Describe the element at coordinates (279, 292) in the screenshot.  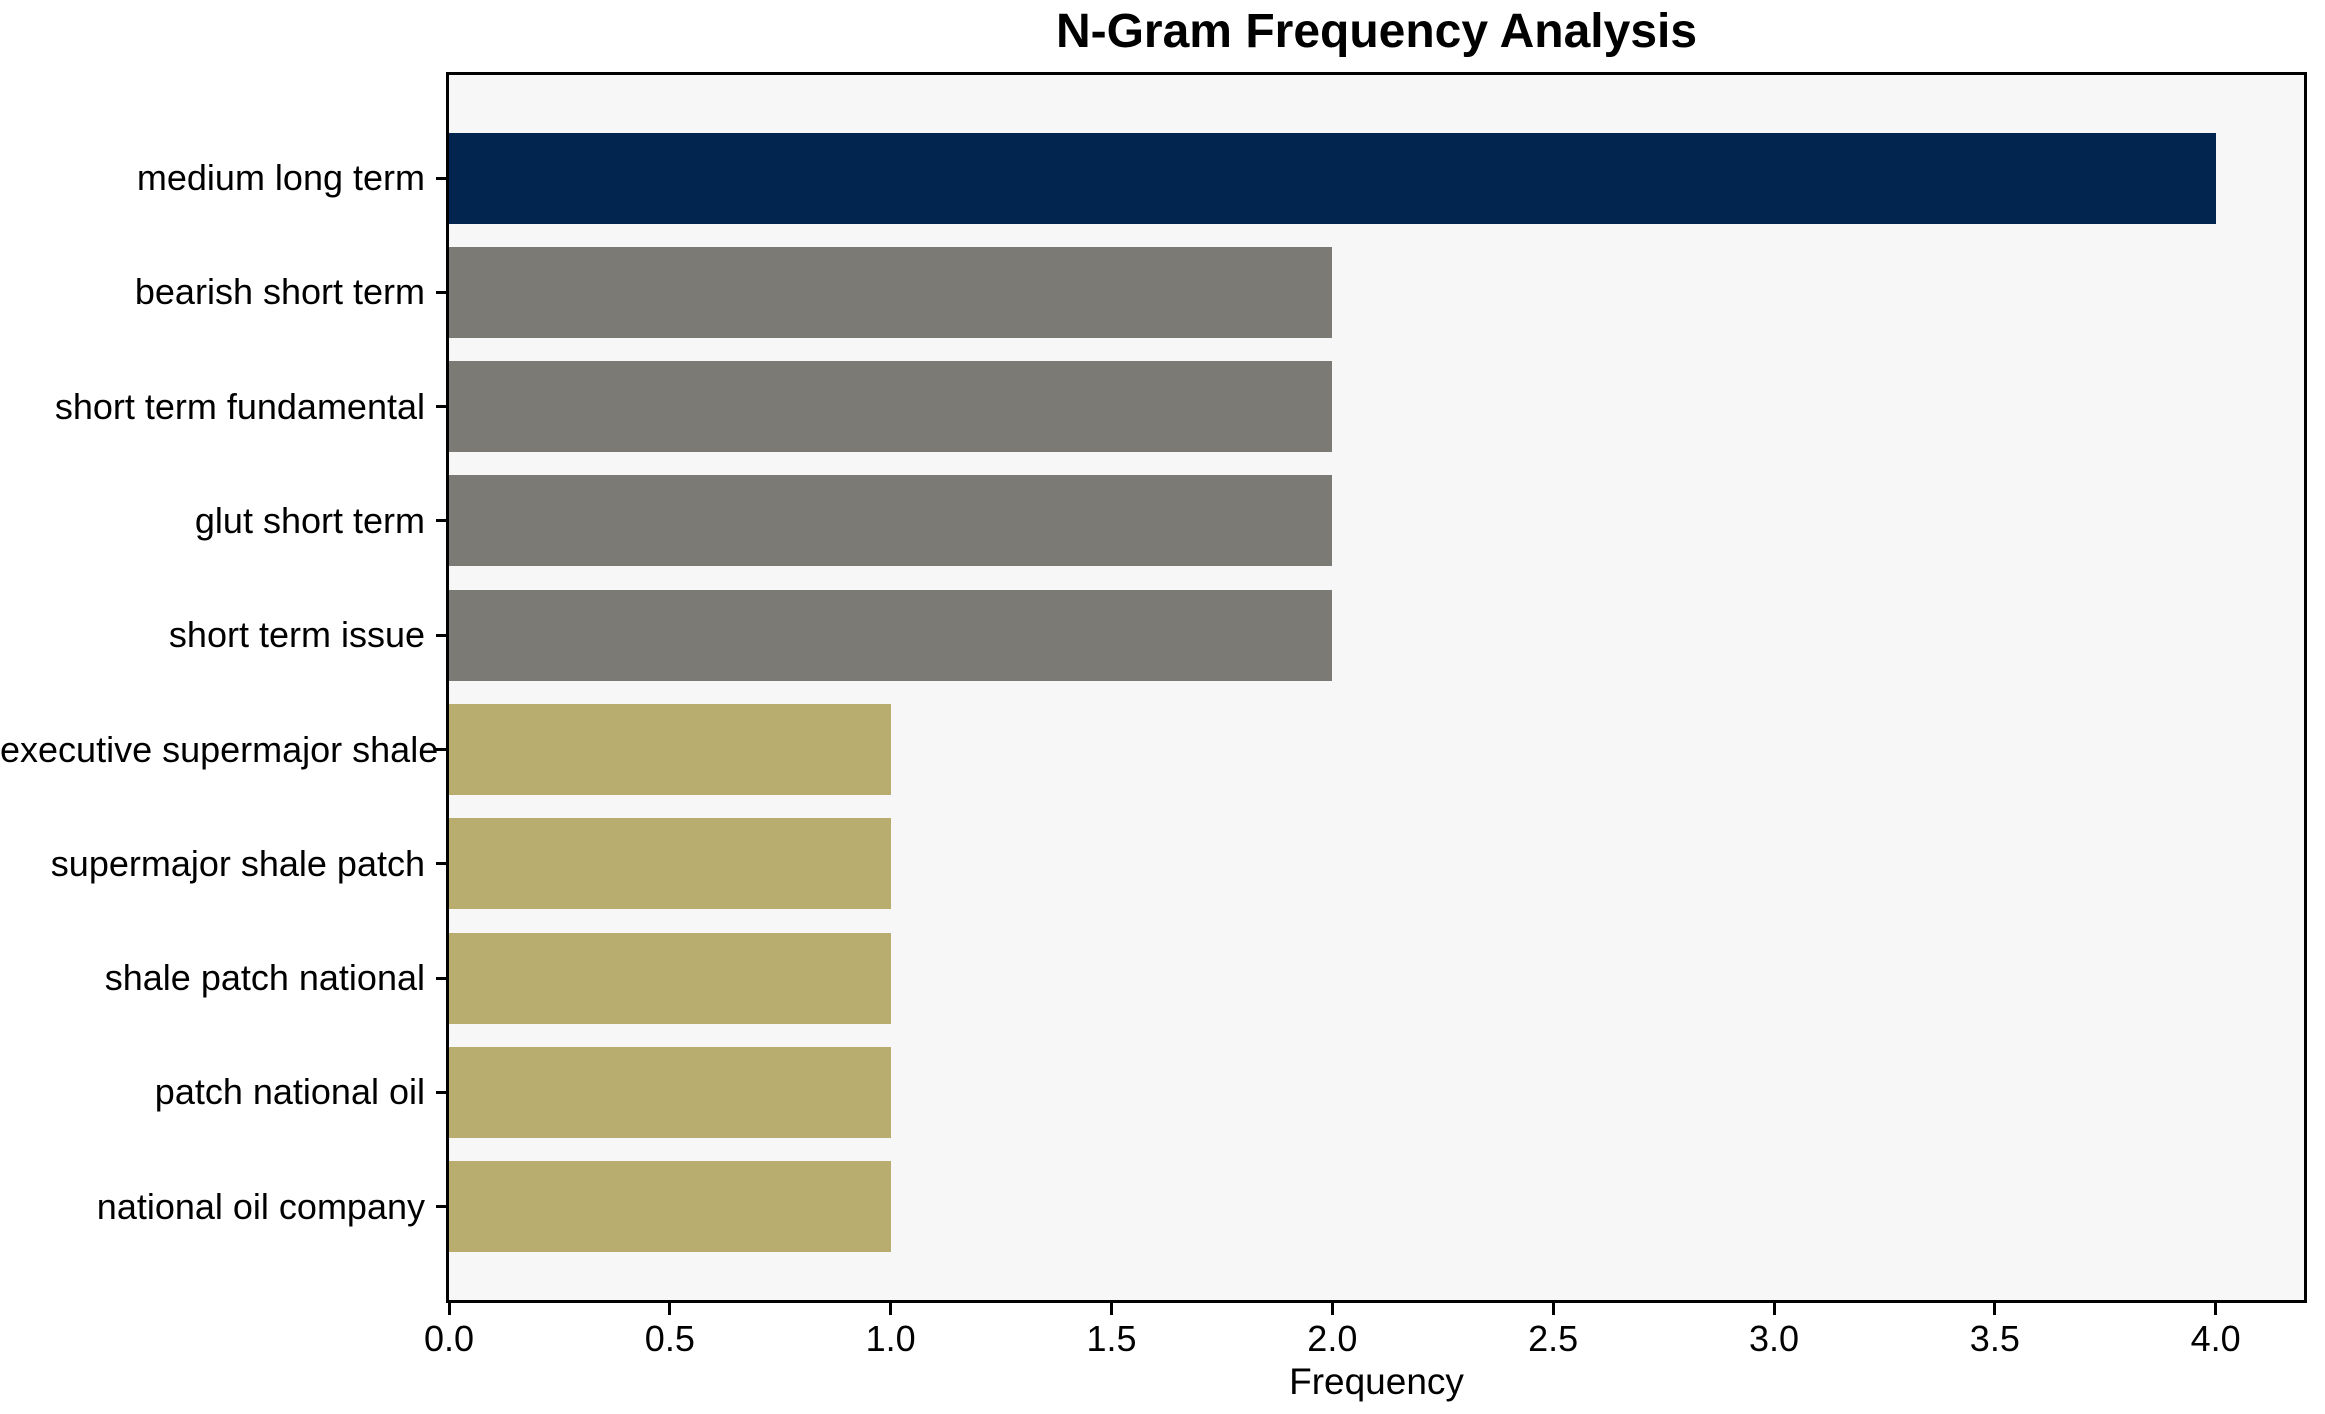
I see `y-tick-label: bearish short term` at that location.